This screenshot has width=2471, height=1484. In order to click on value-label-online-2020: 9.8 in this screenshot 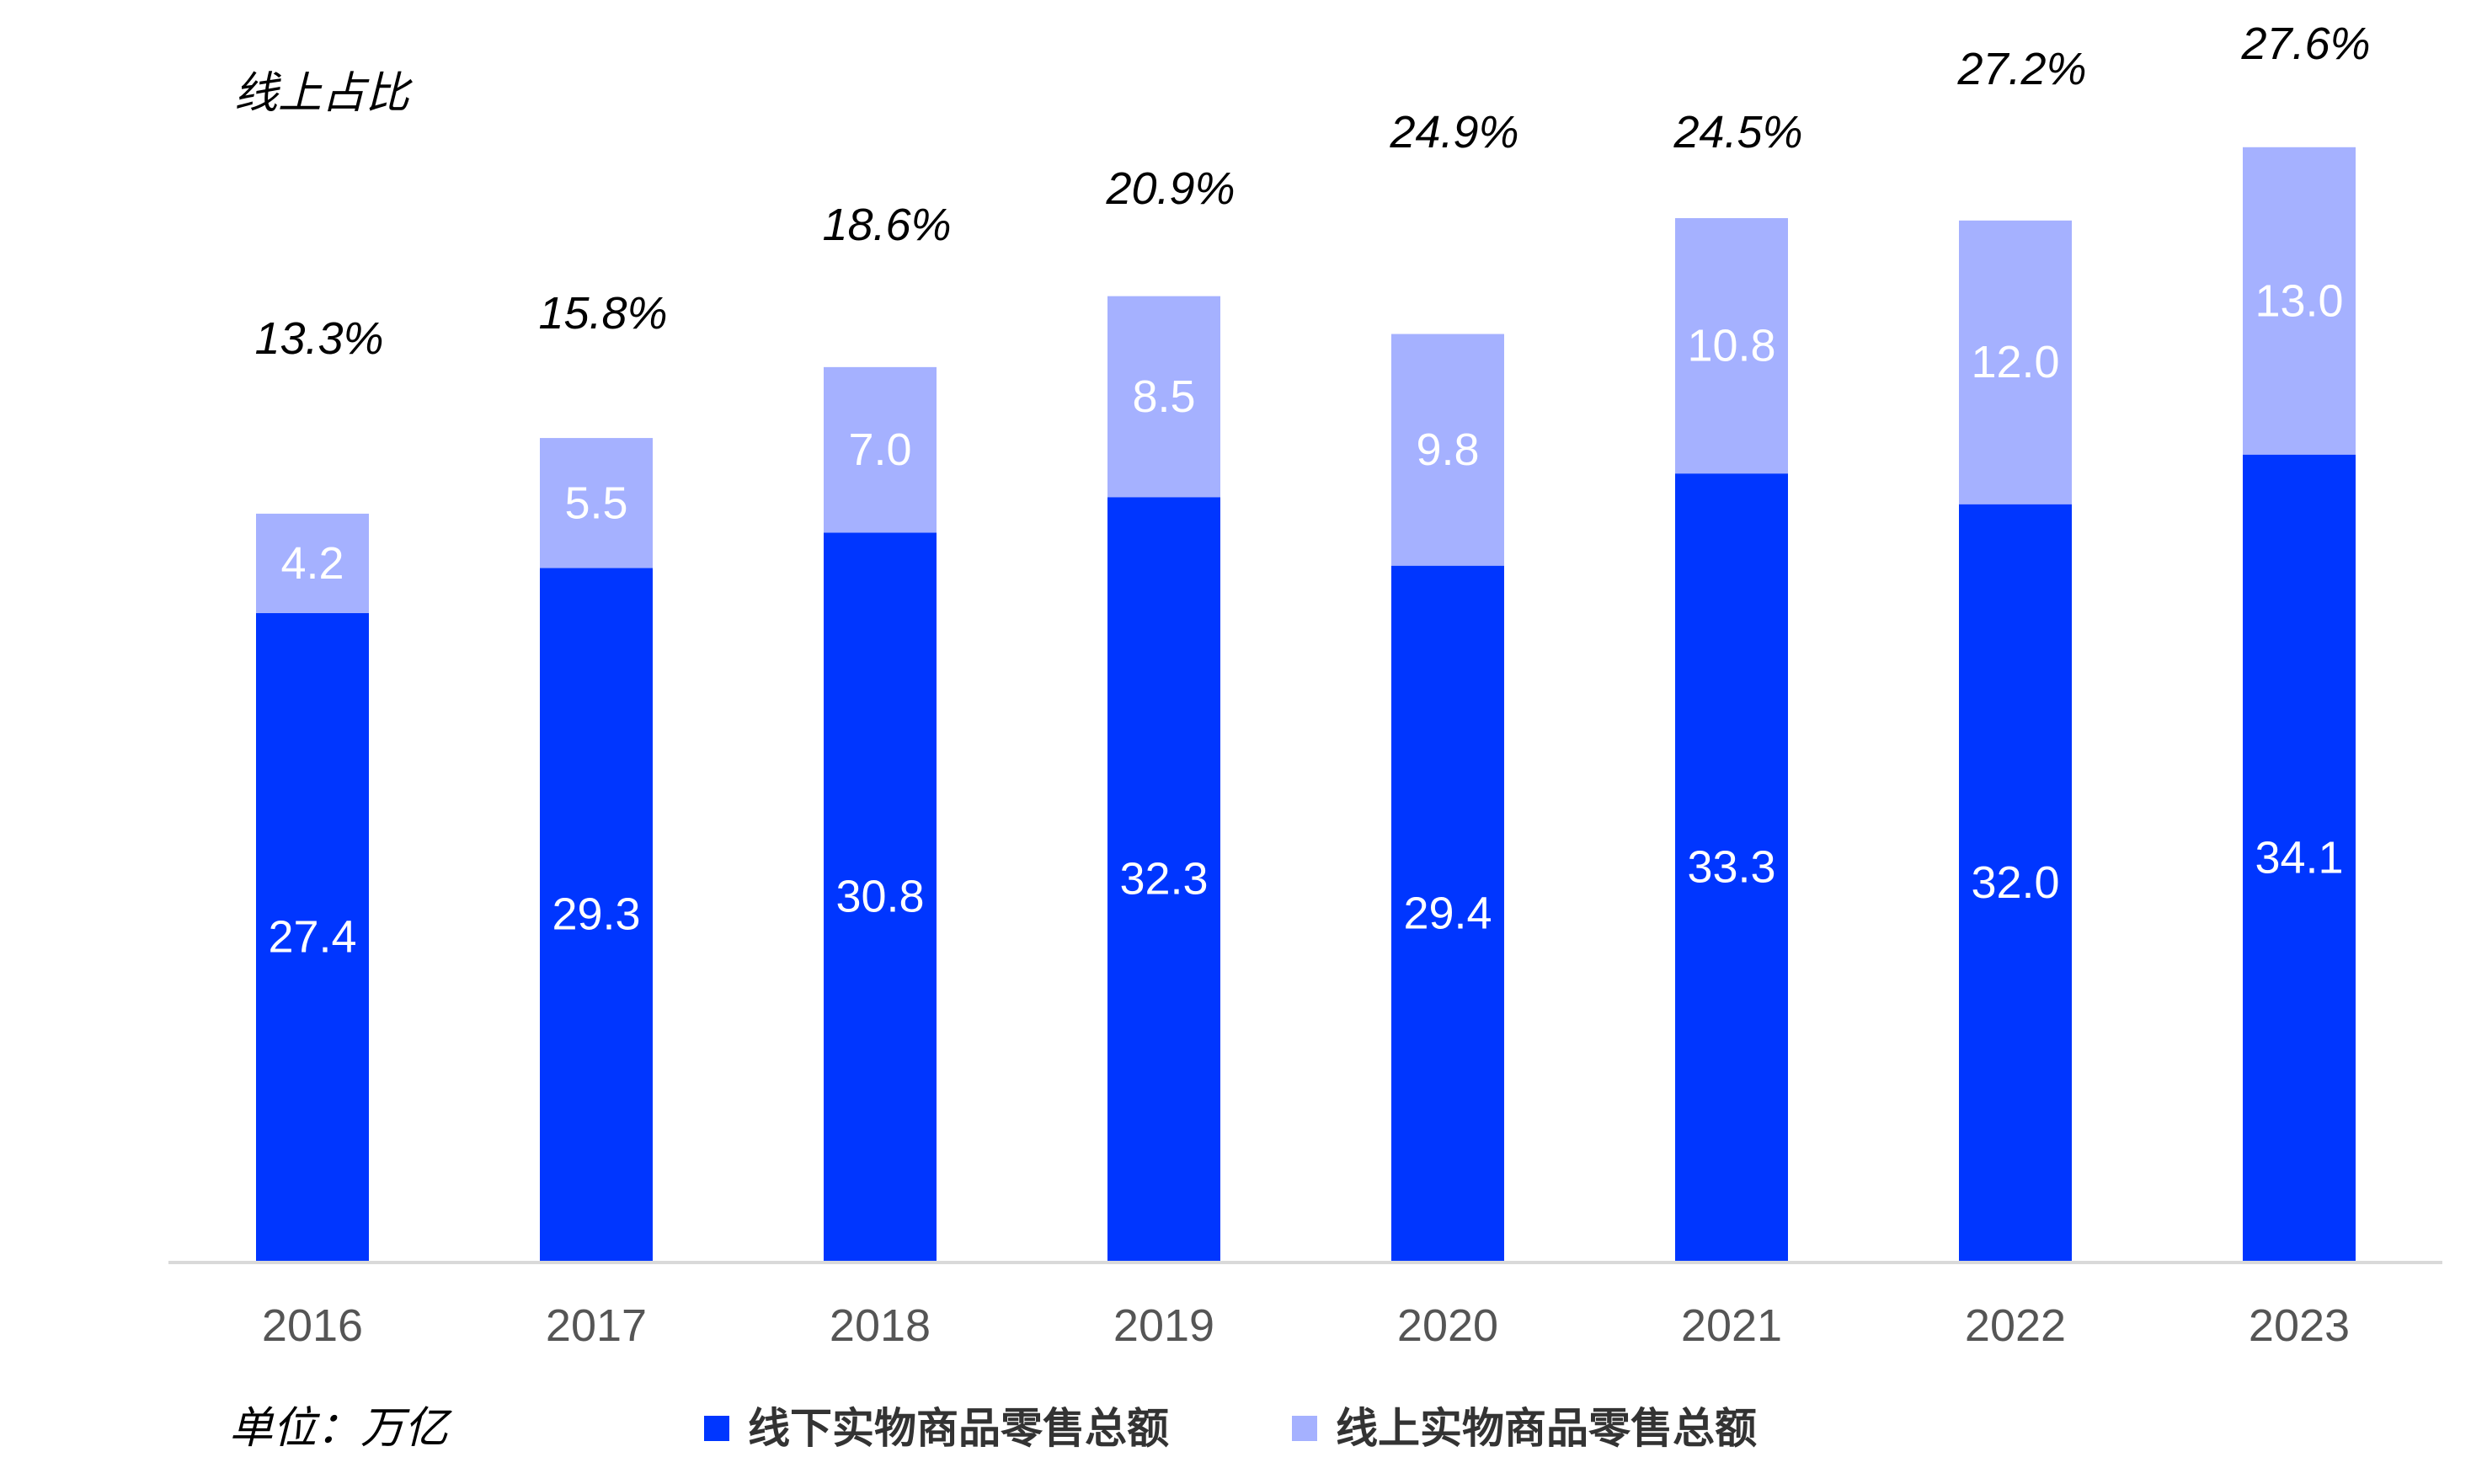, I will do `click(1447, 449)`.